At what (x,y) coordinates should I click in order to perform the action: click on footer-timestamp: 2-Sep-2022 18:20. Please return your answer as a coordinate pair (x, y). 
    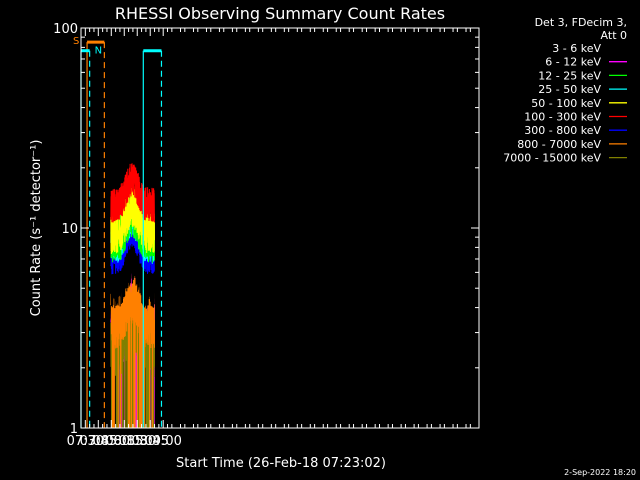
    Looking at the image, I should click on (600, 472).